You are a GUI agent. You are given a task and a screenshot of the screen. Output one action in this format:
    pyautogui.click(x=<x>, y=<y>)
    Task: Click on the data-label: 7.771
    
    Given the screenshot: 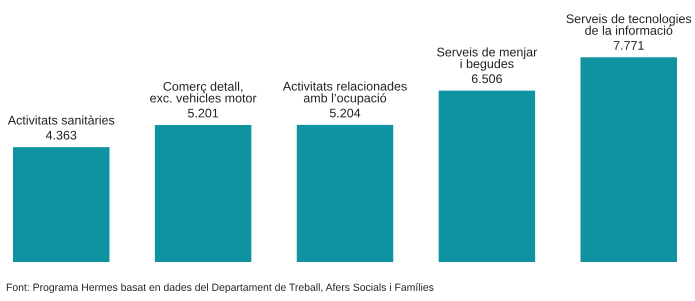 What is the action you would take?
    pyautogui.click(x=629, y=45)
    